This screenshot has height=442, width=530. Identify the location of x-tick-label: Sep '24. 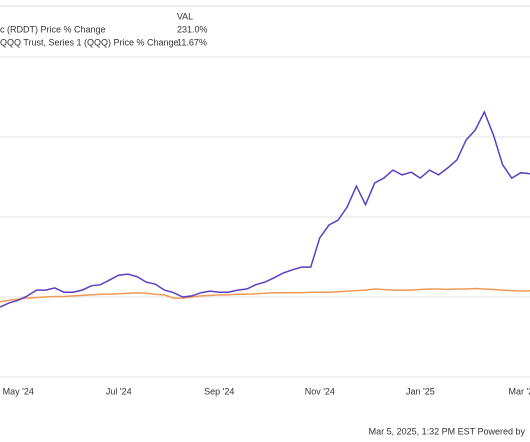
(219, 391).